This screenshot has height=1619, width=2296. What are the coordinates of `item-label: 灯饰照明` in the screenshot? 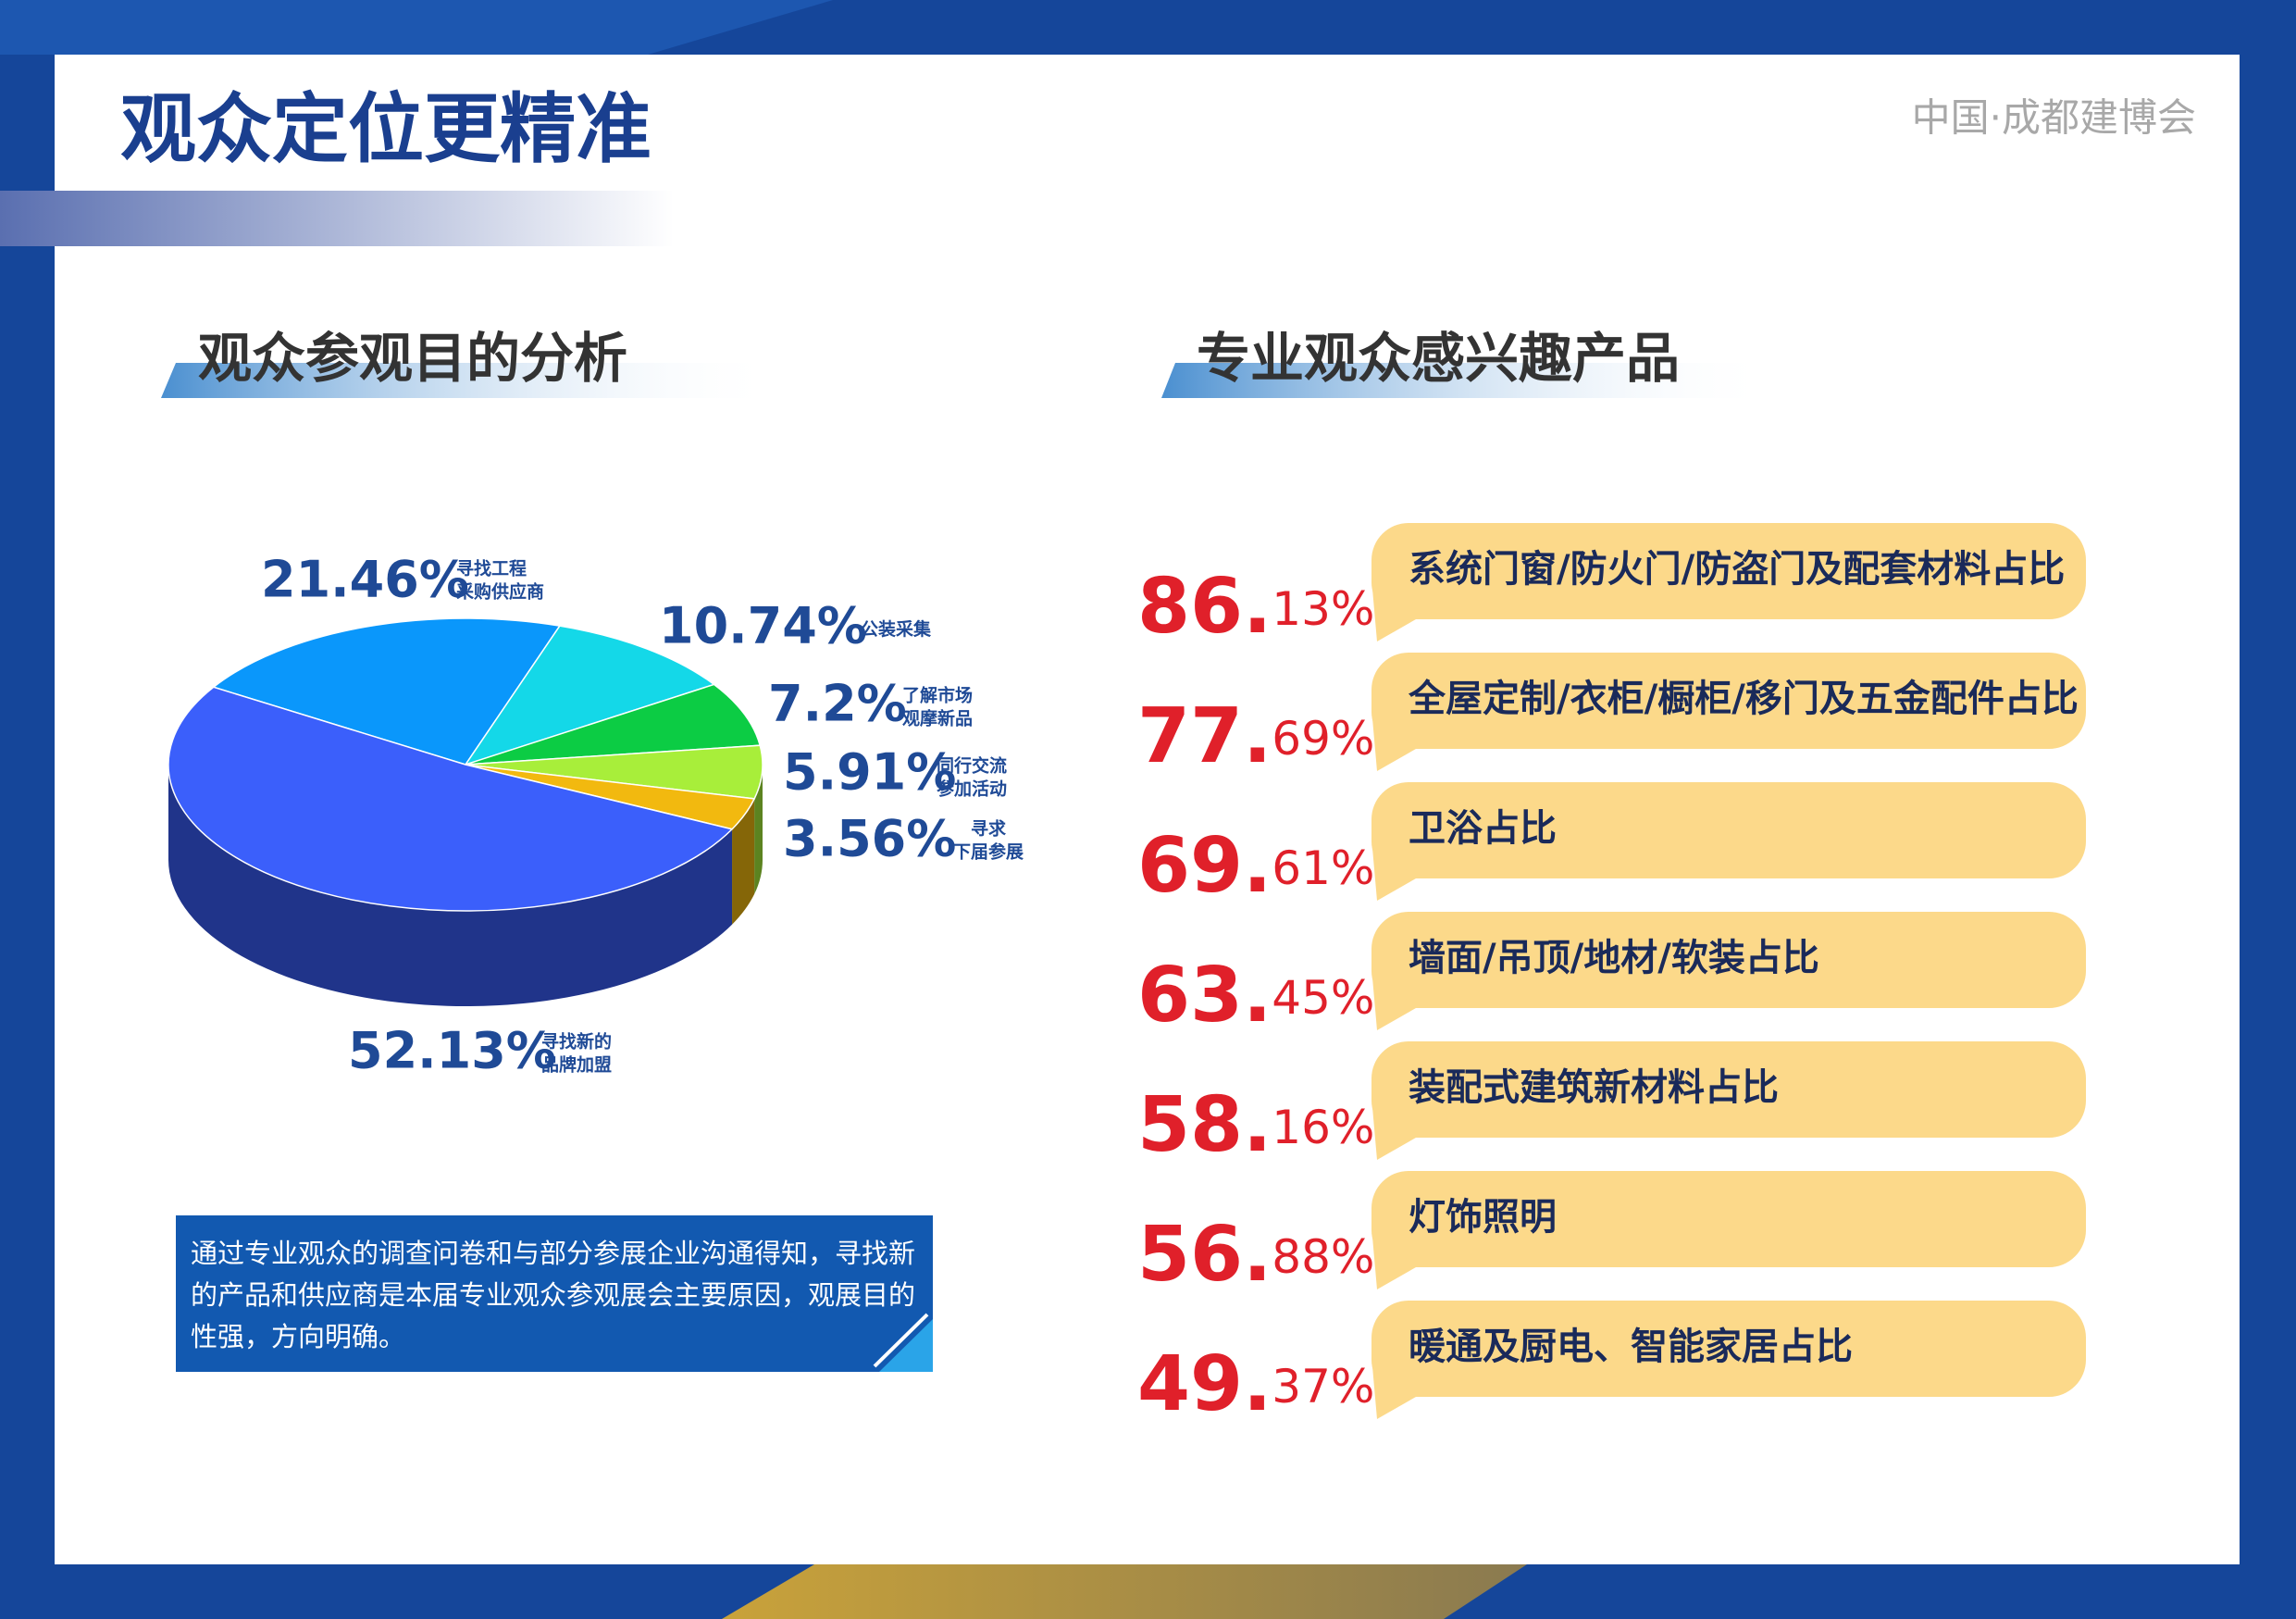 It's located at (1483, 1218).